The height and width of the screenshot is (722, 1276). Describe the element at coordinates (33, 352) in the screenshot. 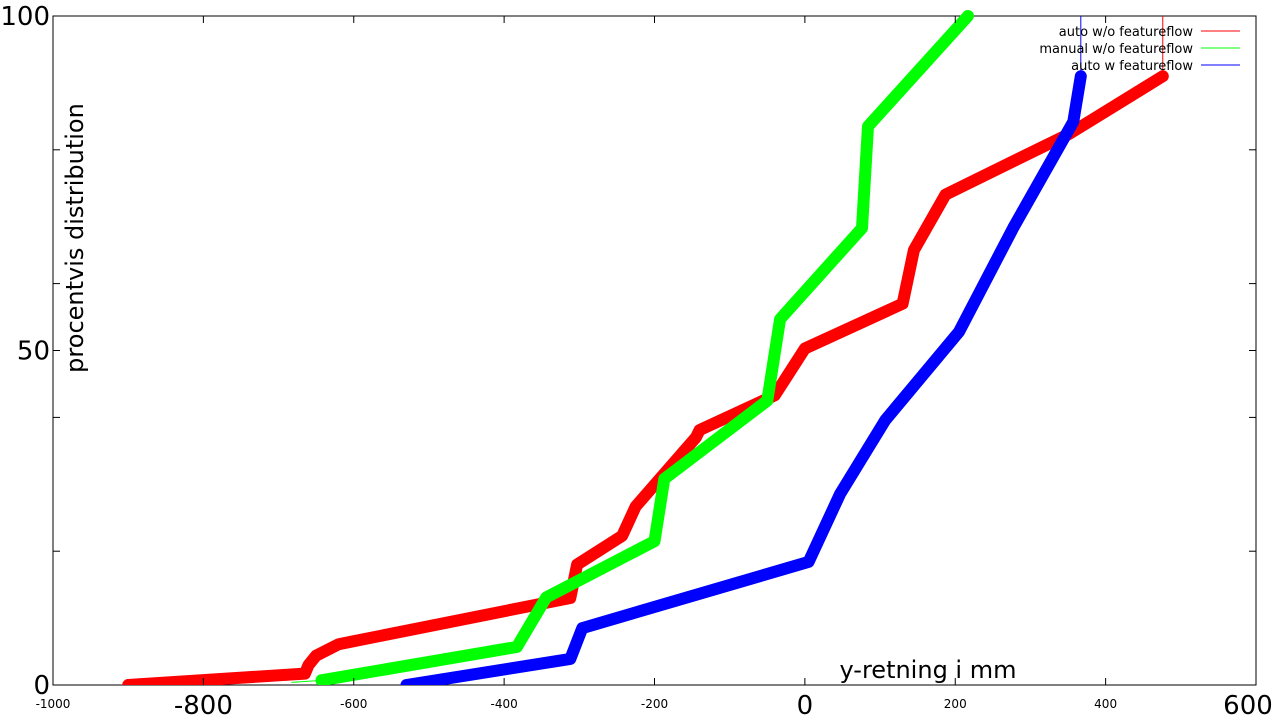

I see `y-tick-label: 50` at that location.